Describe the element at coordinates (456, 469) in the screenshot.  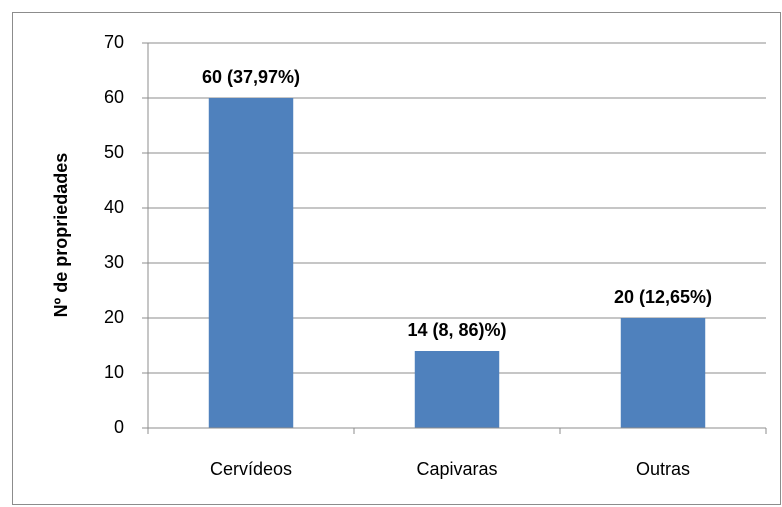
I see `x-tick-label: Capivaras` at that location.